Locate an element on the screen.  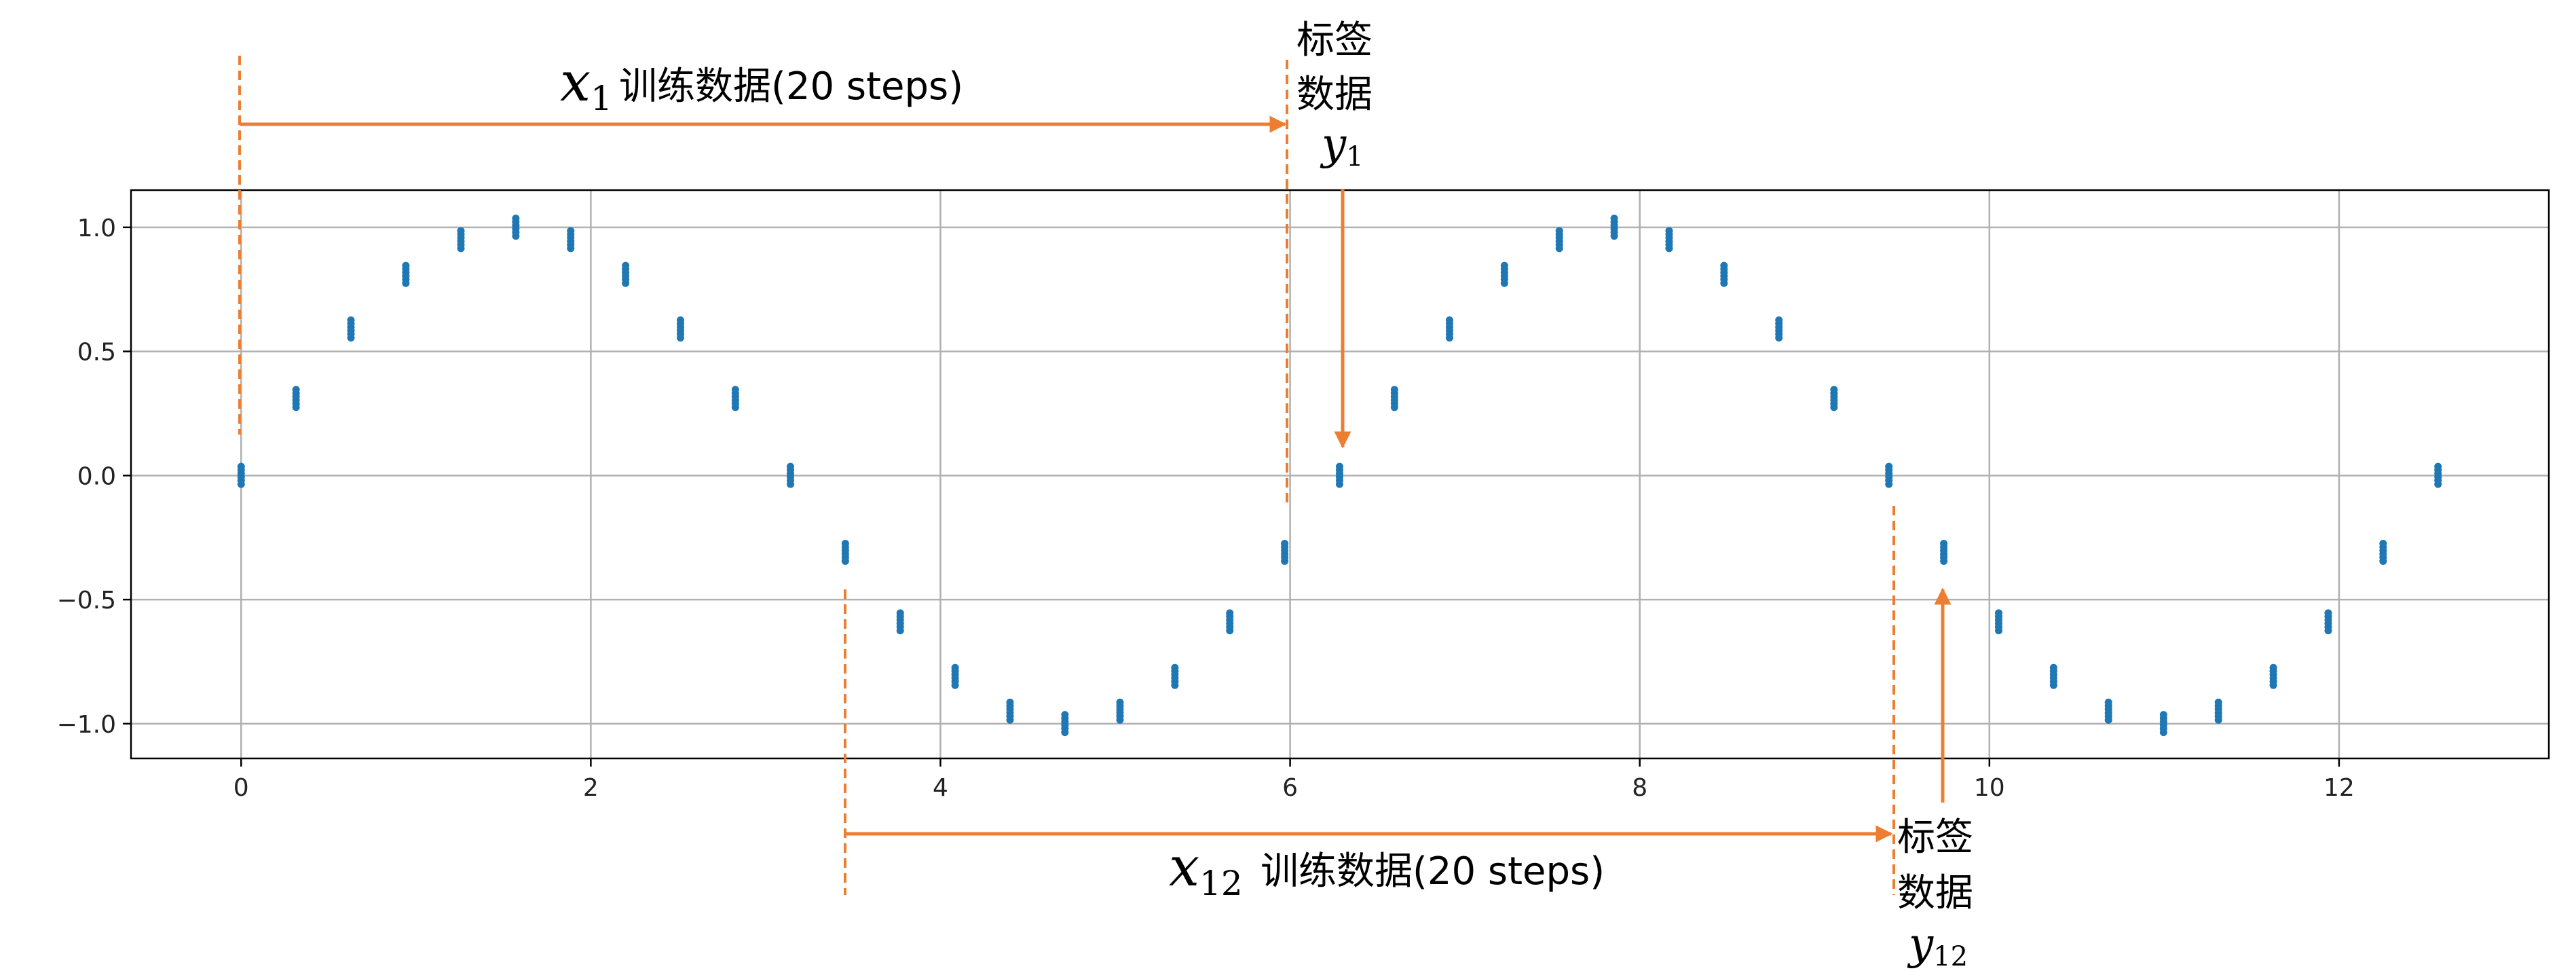
x-tick-label: 0 is located at coordinates (242, 788).